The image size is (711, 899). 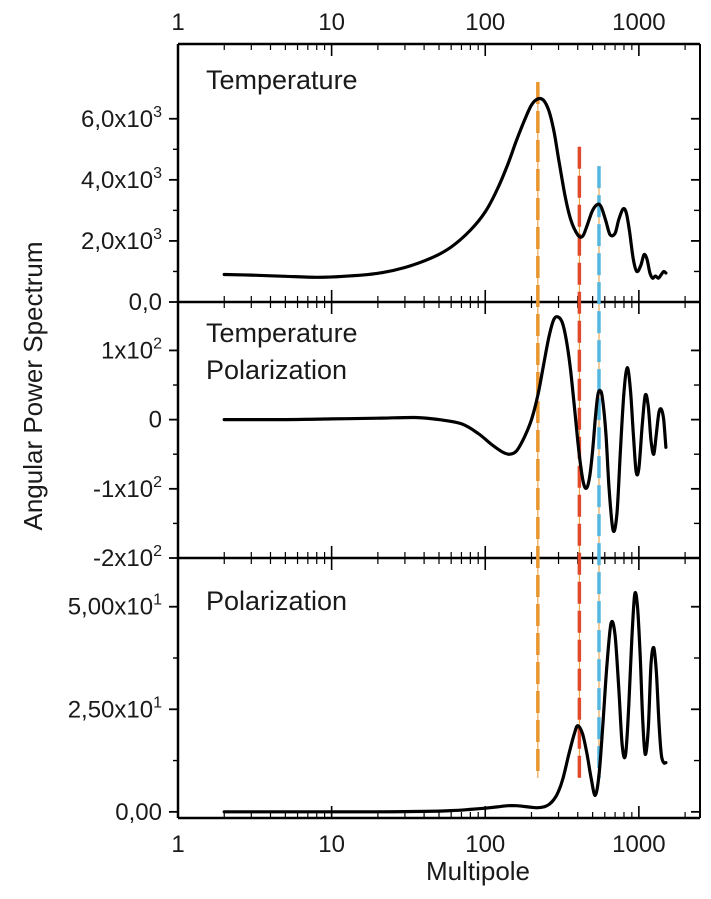 I want to click on y-tick-label: -2x10², so click(x=127, y=557).